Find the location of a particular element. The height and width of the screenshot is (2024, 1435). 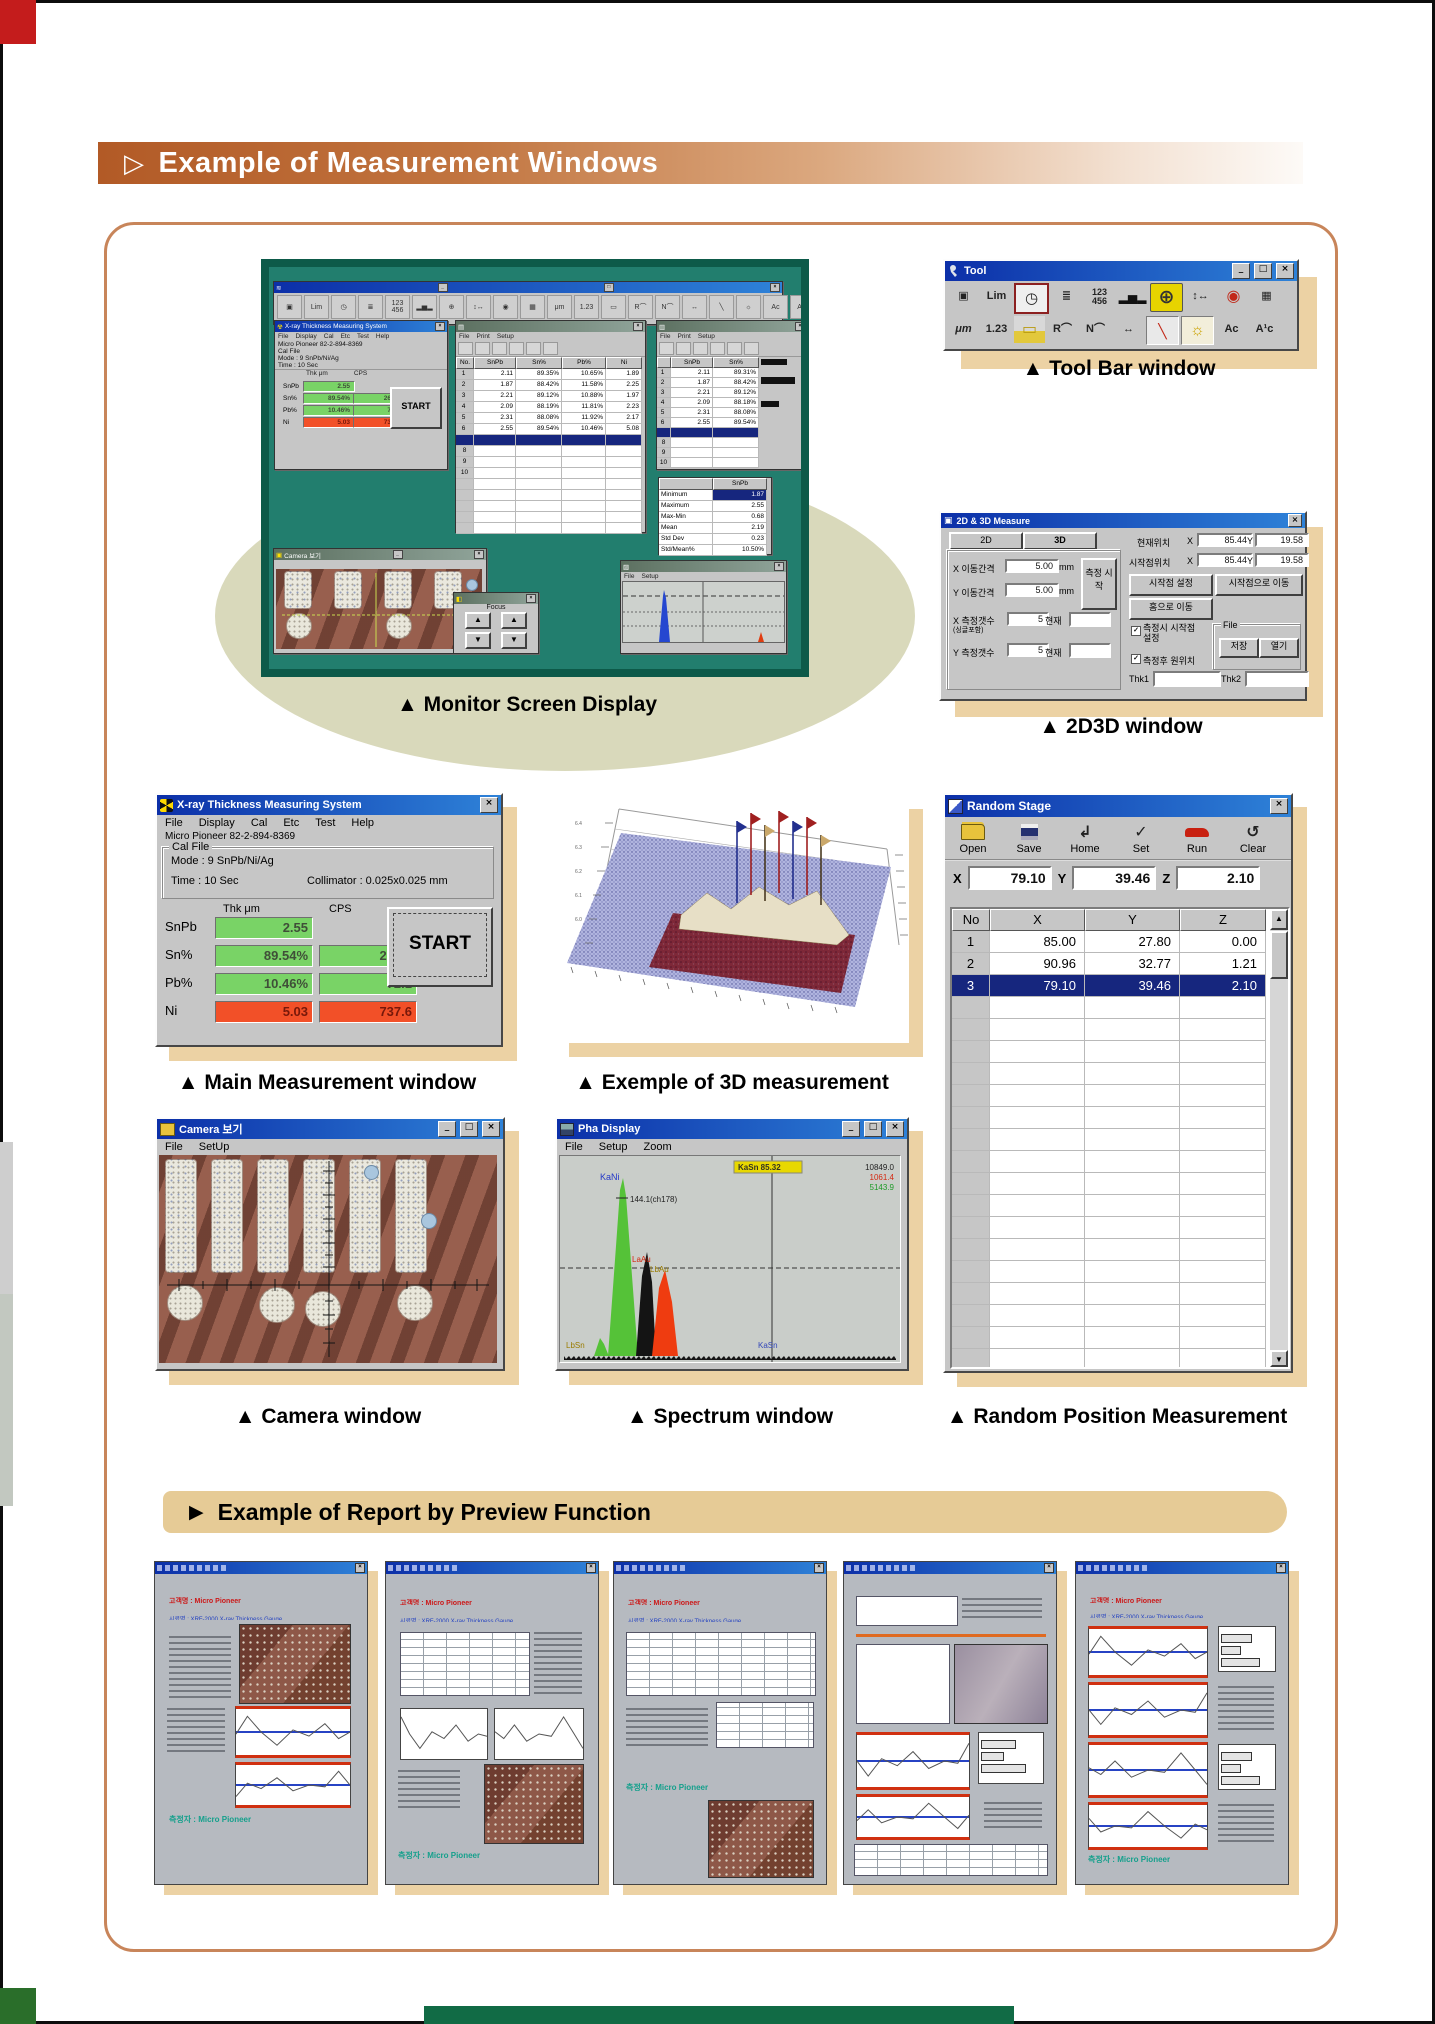

mini-right-titlebar: ▥ × is located at coordinates (729, 326).